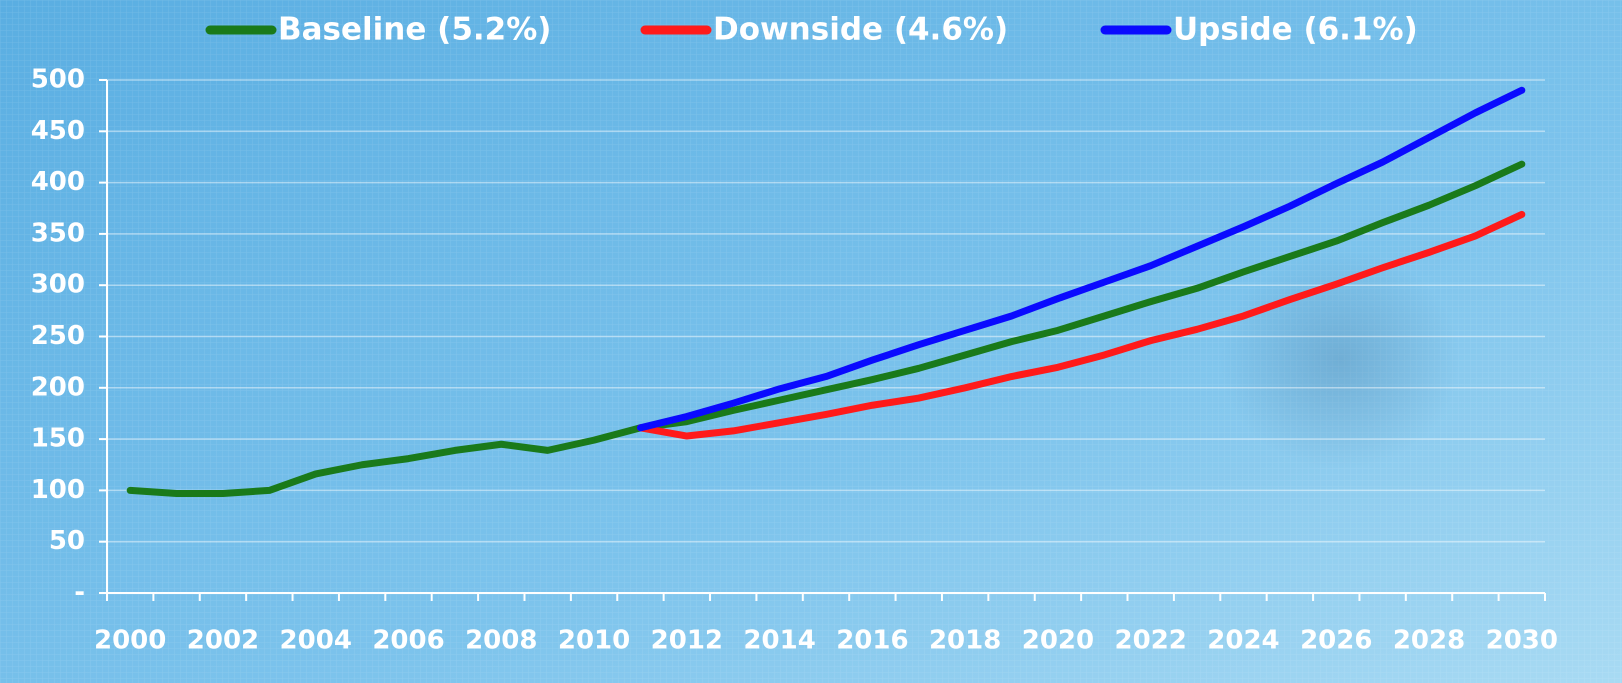 Image resolution: width=1622 pixels, height=683 pixels. Describe the element at coordinates (1058, 641) in the screenshot. I see `x-tick-label: 2020` at that location.